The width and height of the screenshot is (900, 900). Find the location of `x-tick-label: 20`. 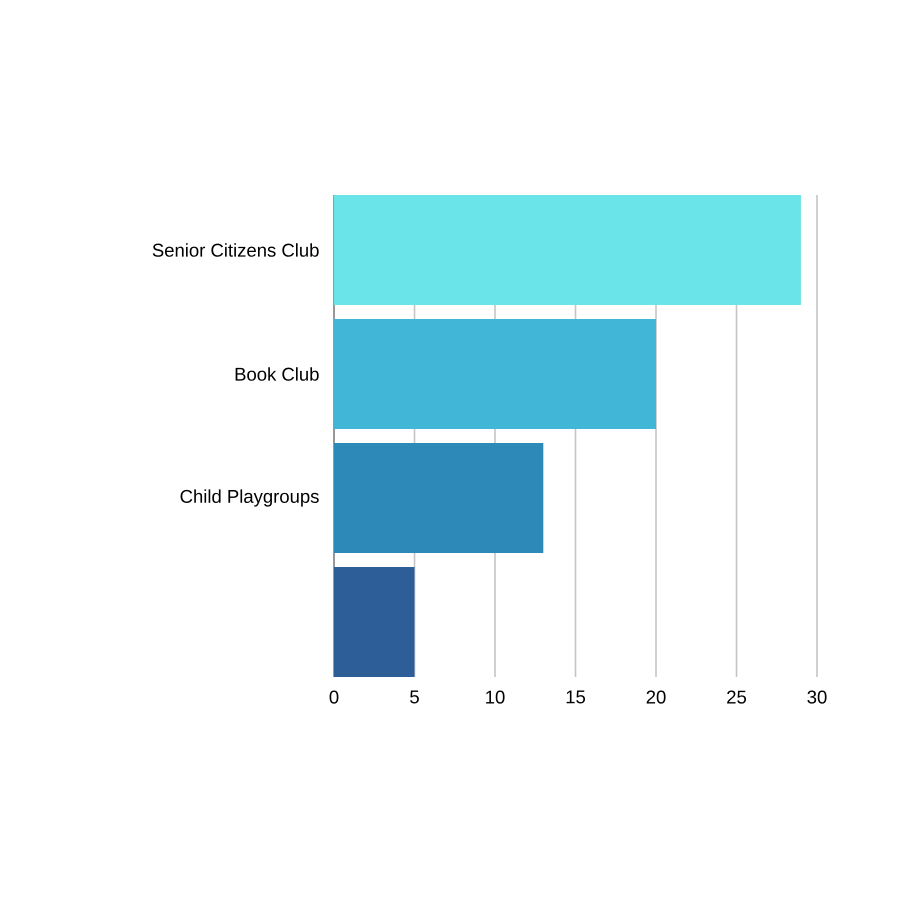

x-tick-label: 20 is located at coordinates (656, 697).